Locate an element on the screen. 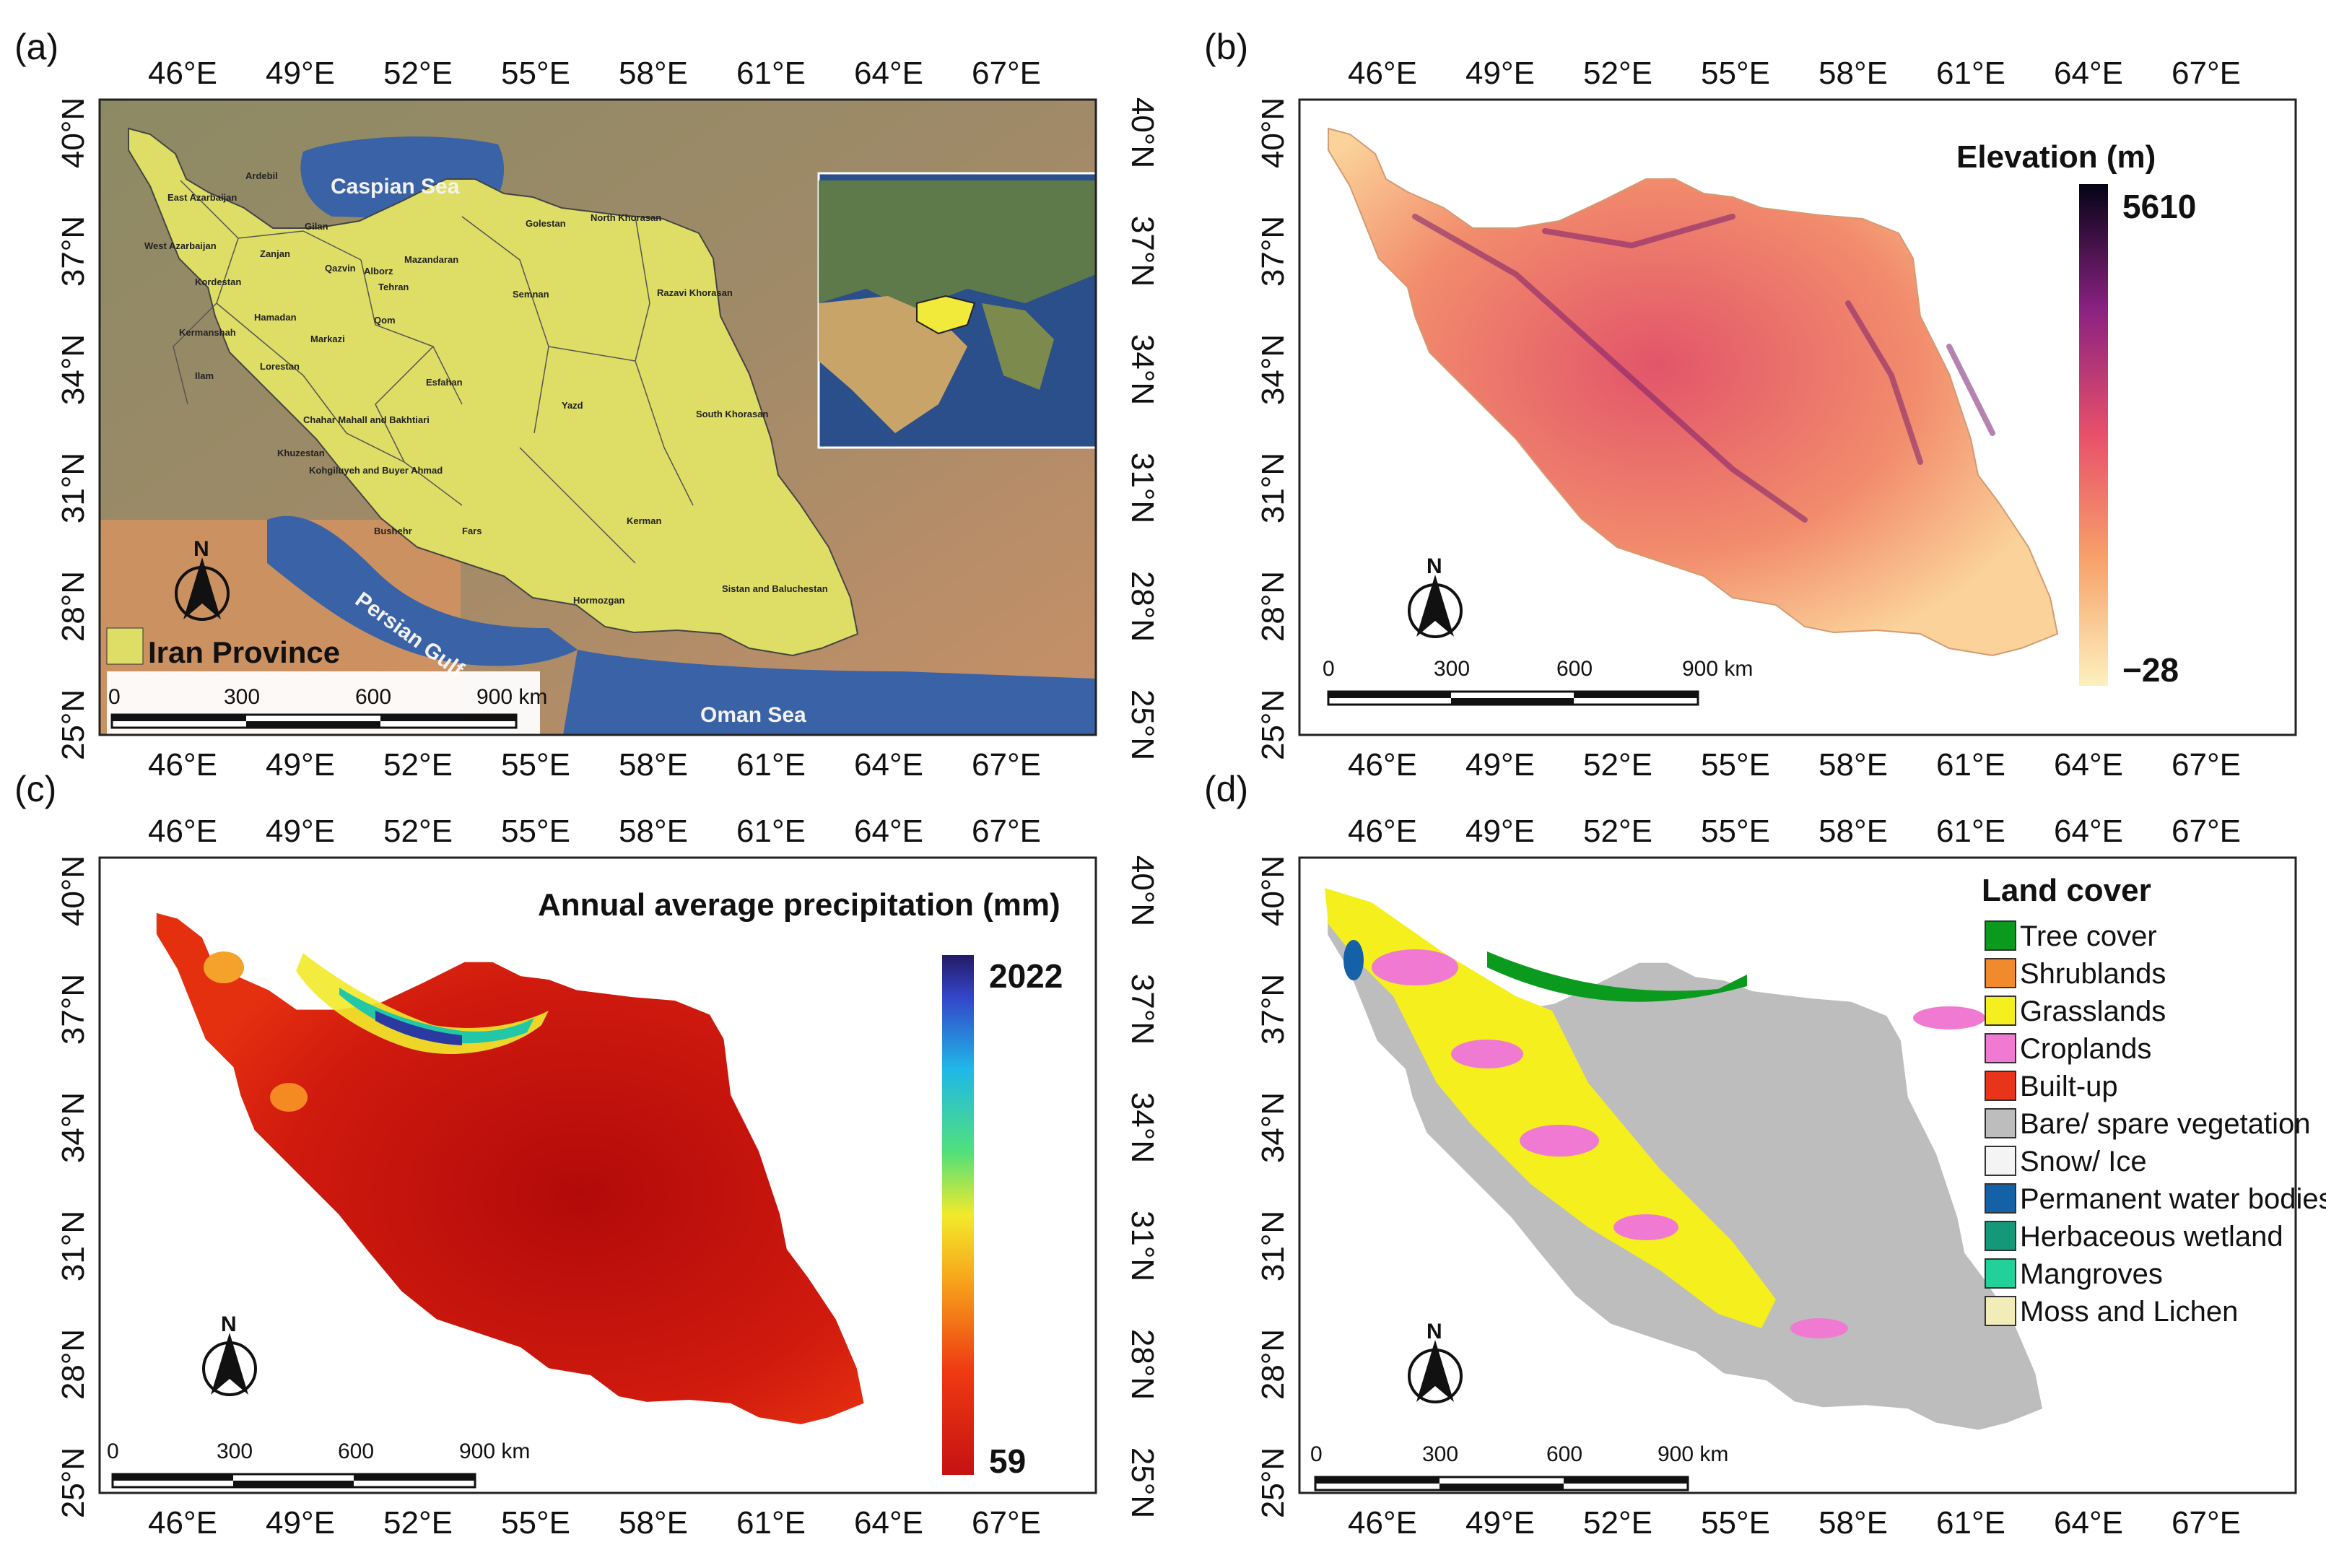  svg-text: Chahar Mahall and Bakhtiari is located at coordinates (366, 419).